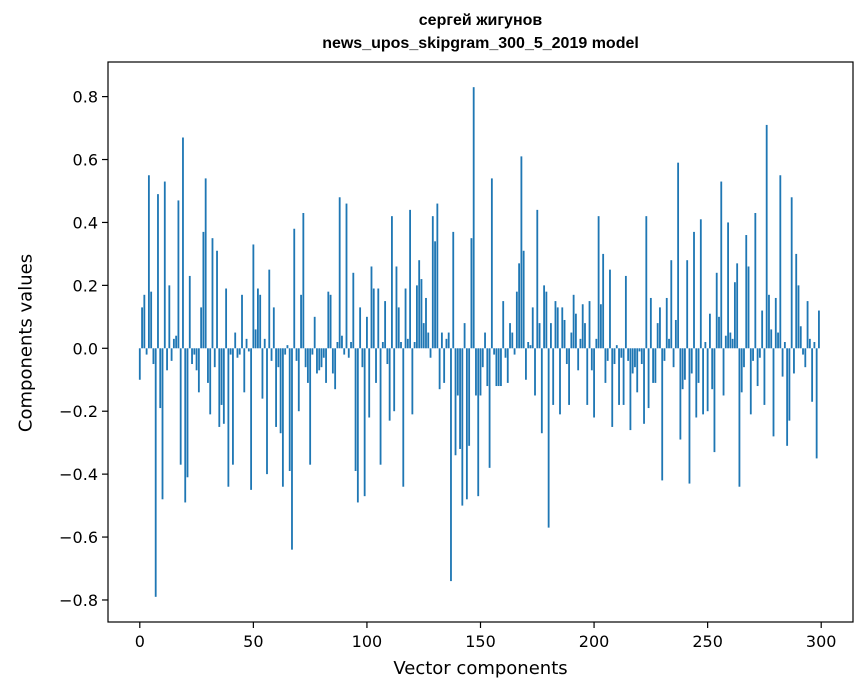 The height and width of the screenshot is (696, 867). Describe the element at coordinates (83, 349) in the screenshot. I see `y-axis-ticks: −0.8 −0.6 −0.4 −0.2 0.0 0.2 0.4 0.6 0.8` at that location.